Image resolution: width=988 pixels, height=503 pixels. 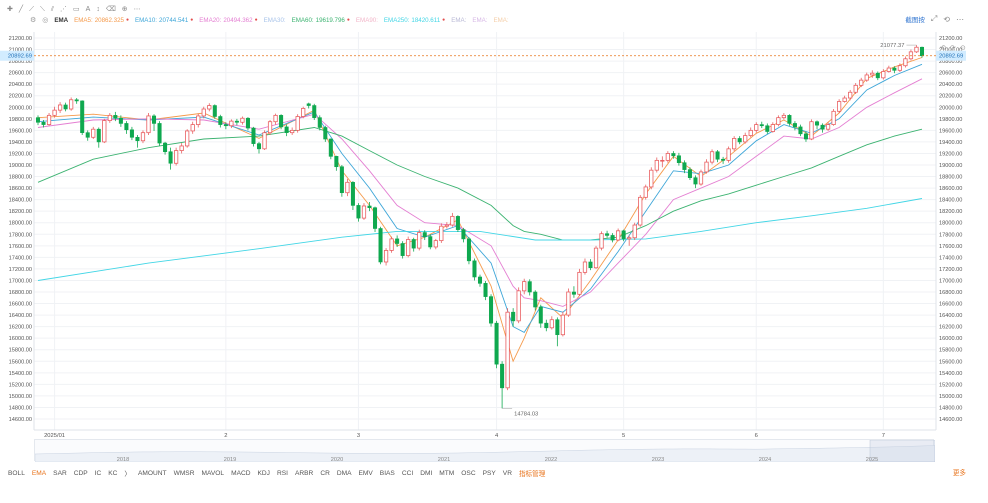 What do you see at coordinates (164, 20) in the screenshot?
I see `ema-legend-item: EMA10: 20744.541 ●` at bounding box center [164, 20].